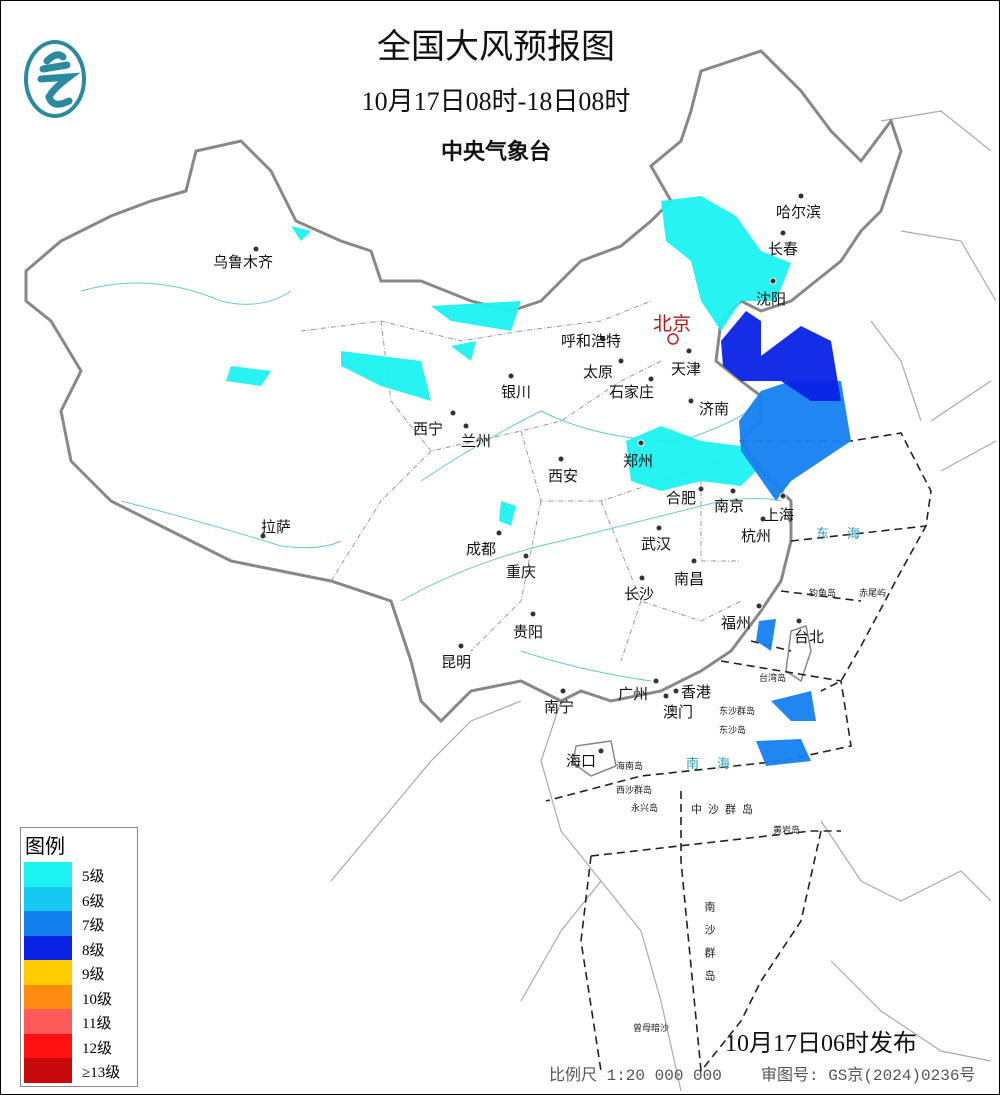 Image resolution: width=1000 pixels, height=1095 pixels. I want to click on city-label: 太原, so click(598, 372).